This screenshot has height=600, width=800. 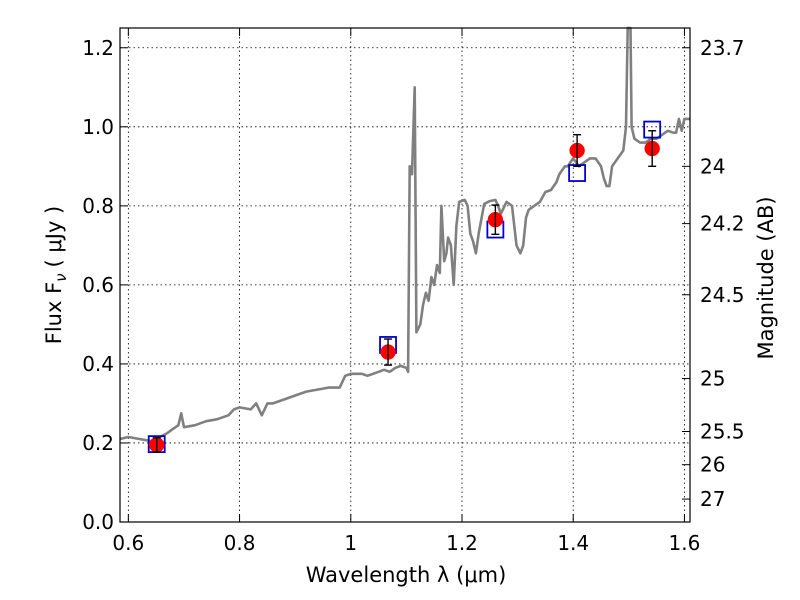 I want to click on y-tick-label: 1.0, so click(x=98, y=127).